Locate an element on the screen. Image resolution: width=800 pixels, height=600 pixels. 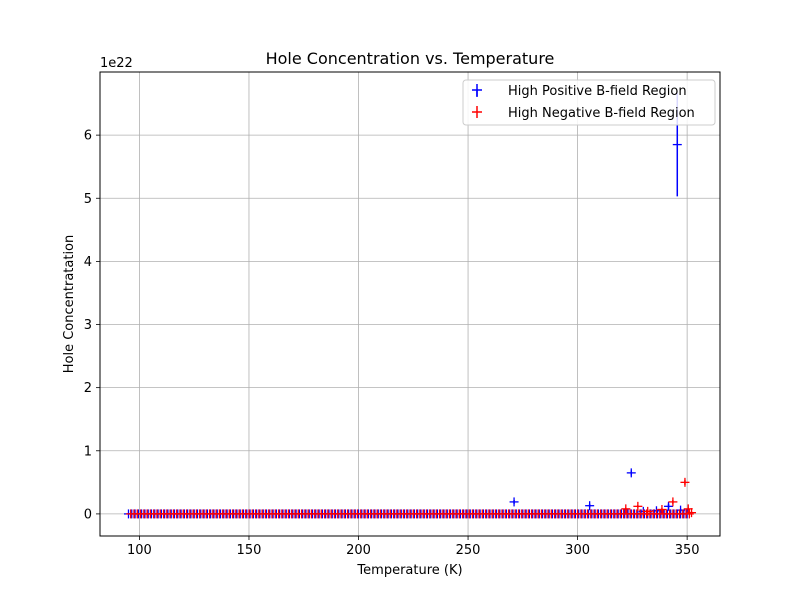
x-tick-label: 300 is located at coordinates (577, 550).